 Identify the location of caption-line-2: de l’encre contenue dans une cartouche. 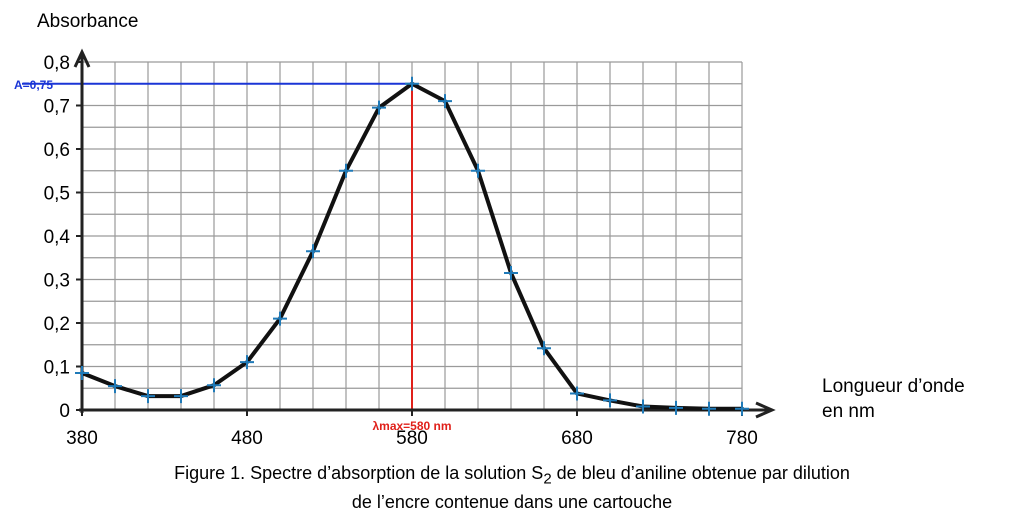
(512, 501).